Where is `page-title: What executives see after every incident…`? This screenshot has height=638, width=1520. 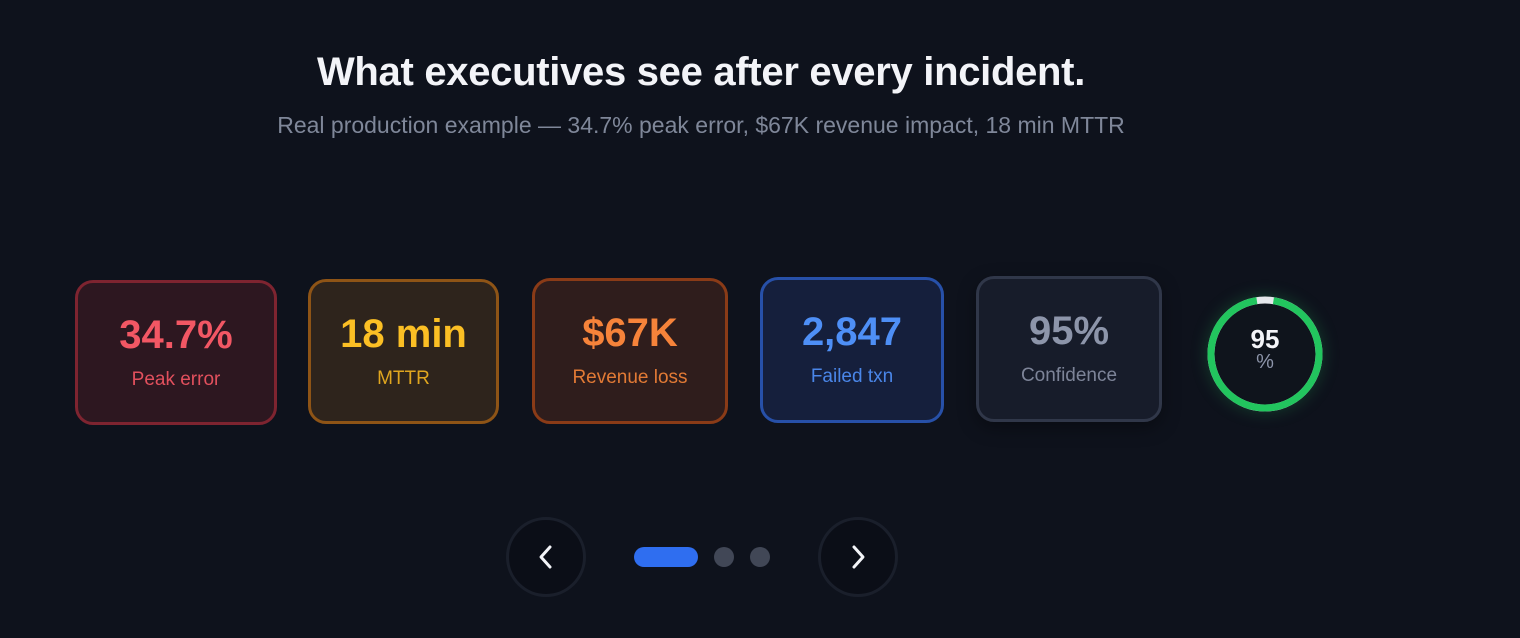 page-title: What executives see after every incident… is located at coordinates (701, 72).